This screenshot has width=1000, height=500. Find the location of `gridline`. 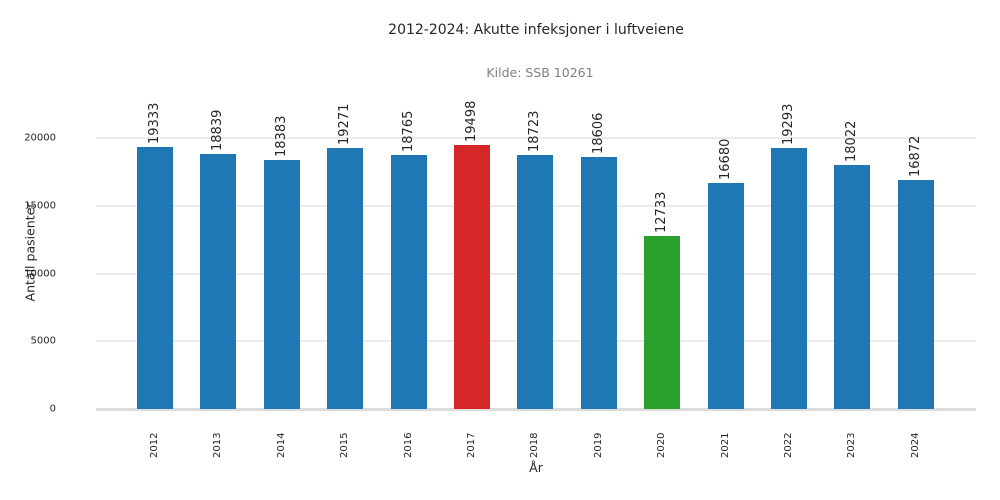

gridline is located at coordinates (536, 138).